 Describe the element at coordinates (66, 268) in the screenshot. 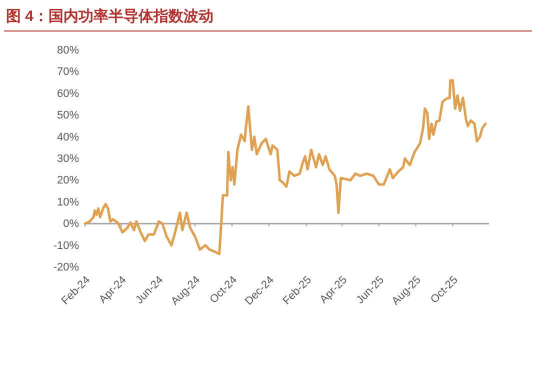

I see `y-tick-label: -20%` at that location.